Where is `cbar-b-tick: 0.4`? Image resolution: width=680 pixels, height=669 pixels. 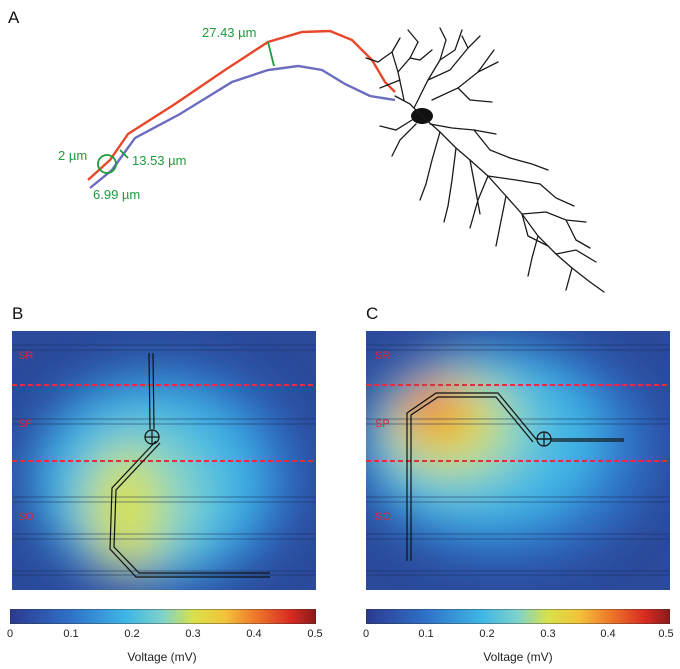 cbar-b-tick: 0.4 is located at coordinates (254, 634).